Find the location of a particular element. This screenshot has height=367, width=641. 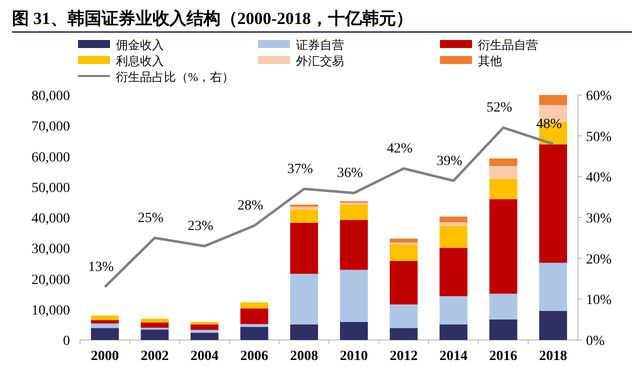

data-label: 39% is located at coordinates (449, 161).